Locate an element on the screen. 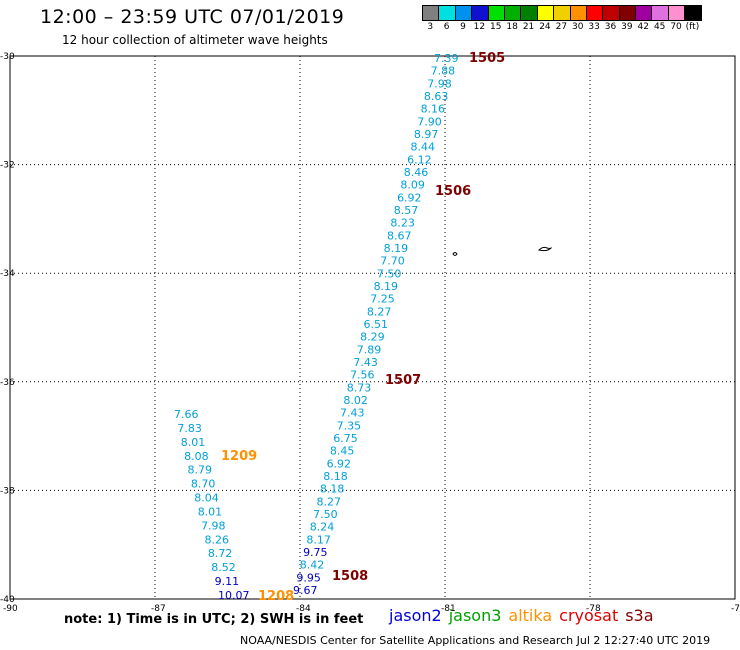  coastline-islands is located at coordinates (502, 251).